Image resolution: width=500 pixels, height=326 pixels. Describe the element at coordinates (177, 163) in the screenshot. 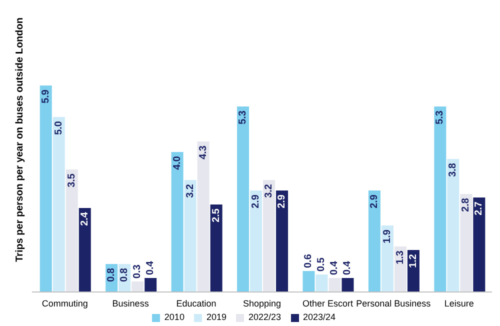

I see `data-label: 4.0` at that location.